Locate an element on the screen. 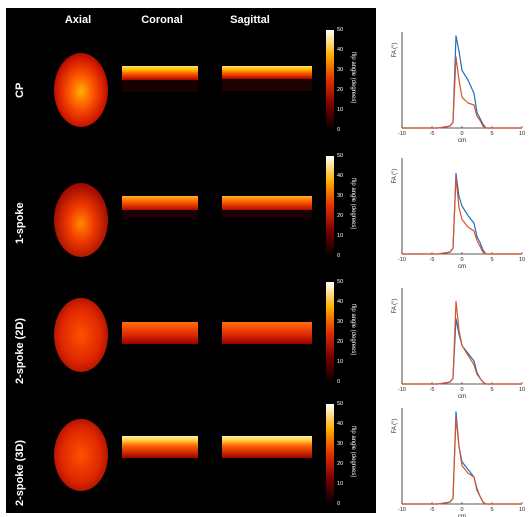  sagittal-map-2-spoke-3d is located at coordinates (267, 447).